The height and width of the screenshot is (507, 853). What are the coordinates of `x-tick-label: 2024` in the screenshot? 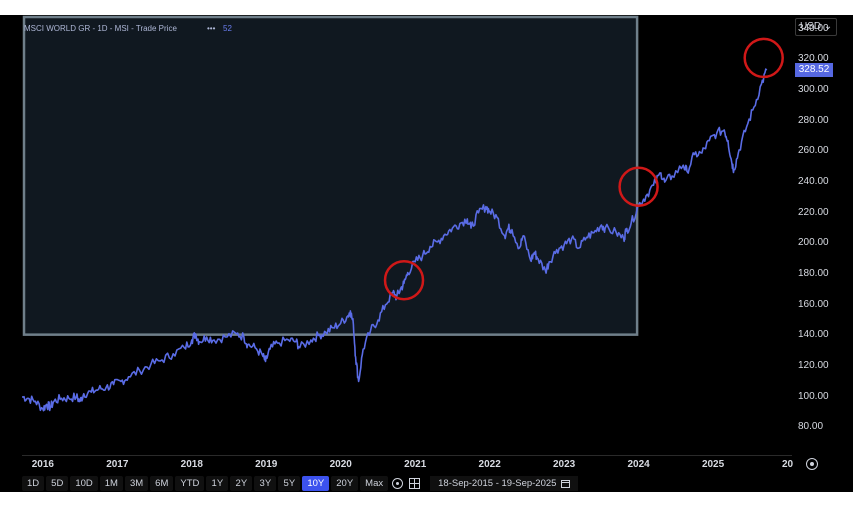 It's located at (638, 464).